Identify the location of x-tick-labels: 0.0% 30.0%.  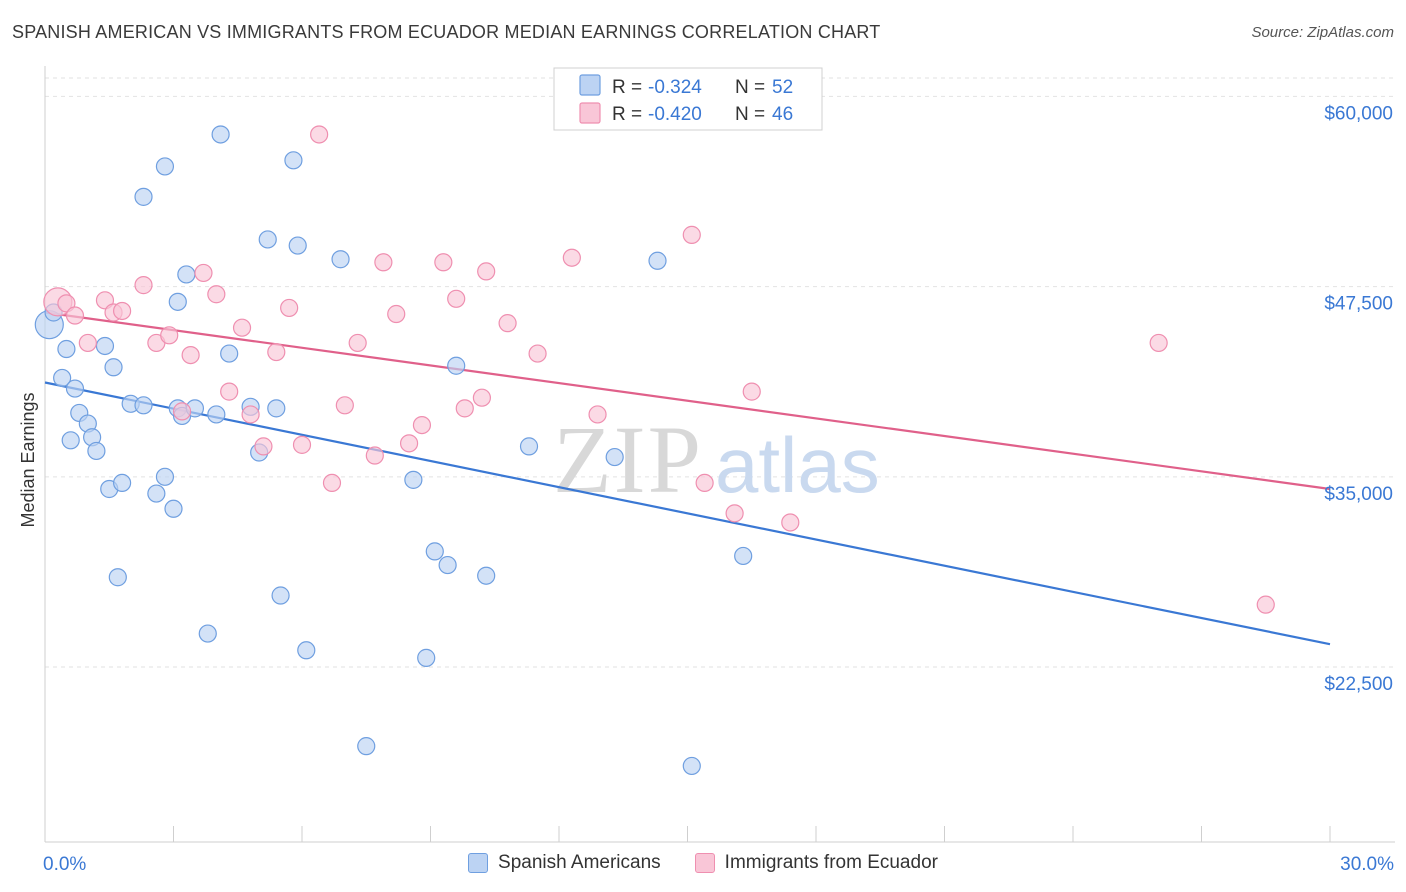
(718, 864).